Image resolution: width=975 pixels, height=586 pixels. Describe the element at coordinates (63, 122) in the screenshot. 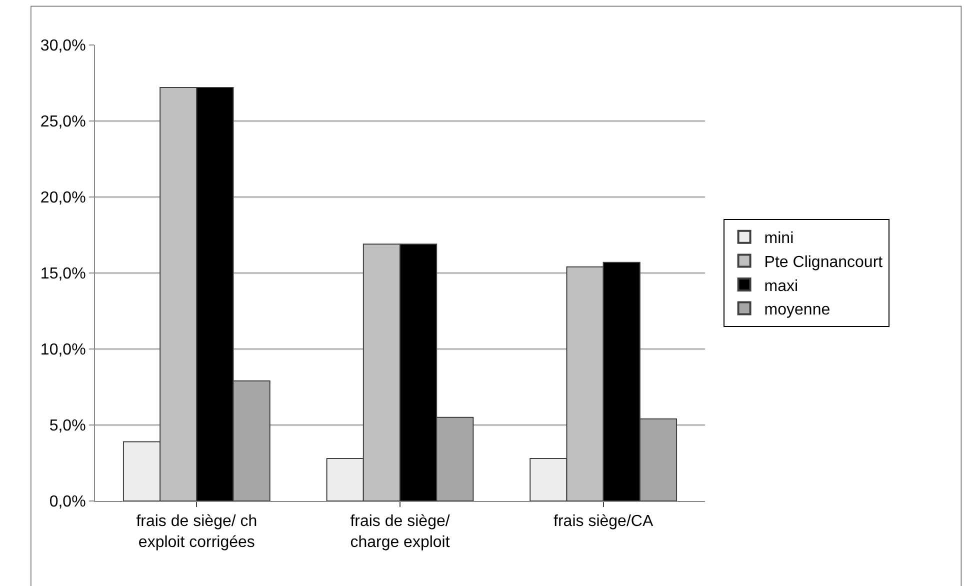

I see `y-tick-label: 25,0%` at that location.